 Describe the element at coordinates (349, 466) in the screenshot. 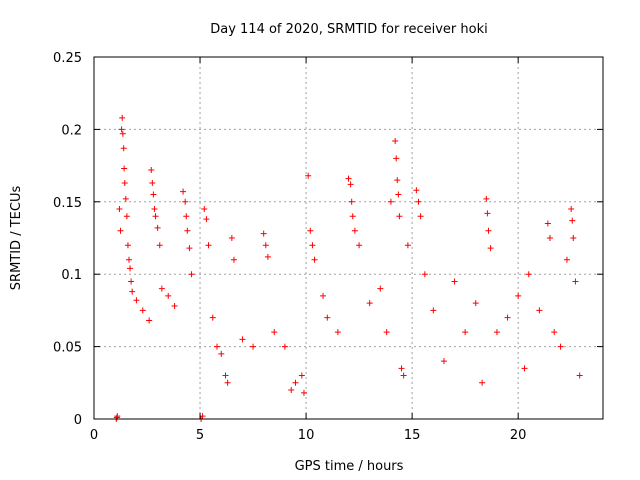

I see `x-axis-label: GPS time / hours` at that location.